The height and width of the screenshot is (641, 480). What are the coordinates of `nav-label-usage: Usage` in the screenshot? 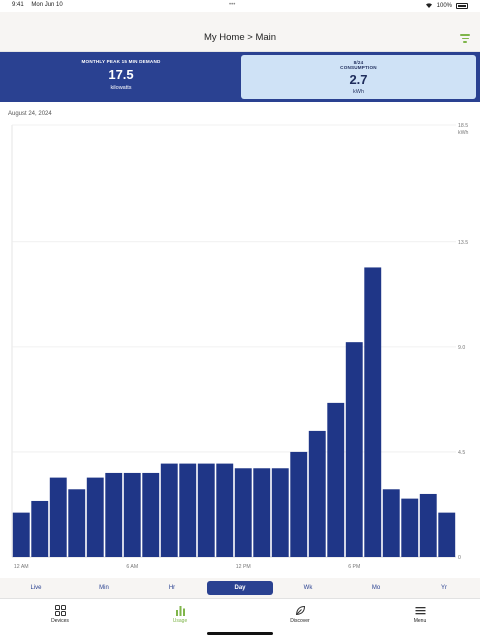 It's located at (180, 621).